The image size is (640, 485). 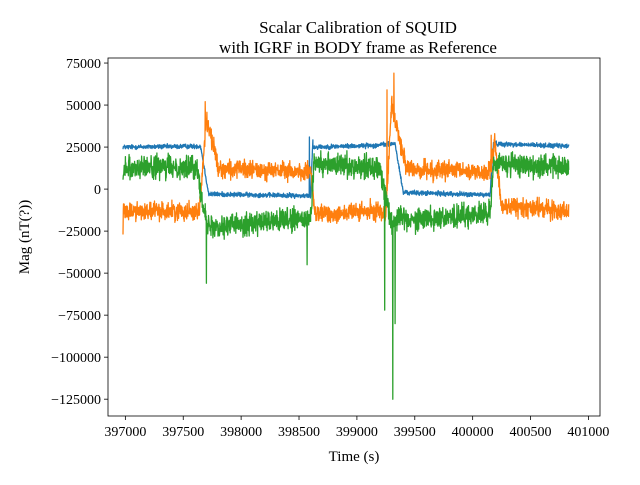 What do you see at coordinates (473, 432) in the screenshot?
I see `x-tick-label: 400000` at bounding box center [473, 432].